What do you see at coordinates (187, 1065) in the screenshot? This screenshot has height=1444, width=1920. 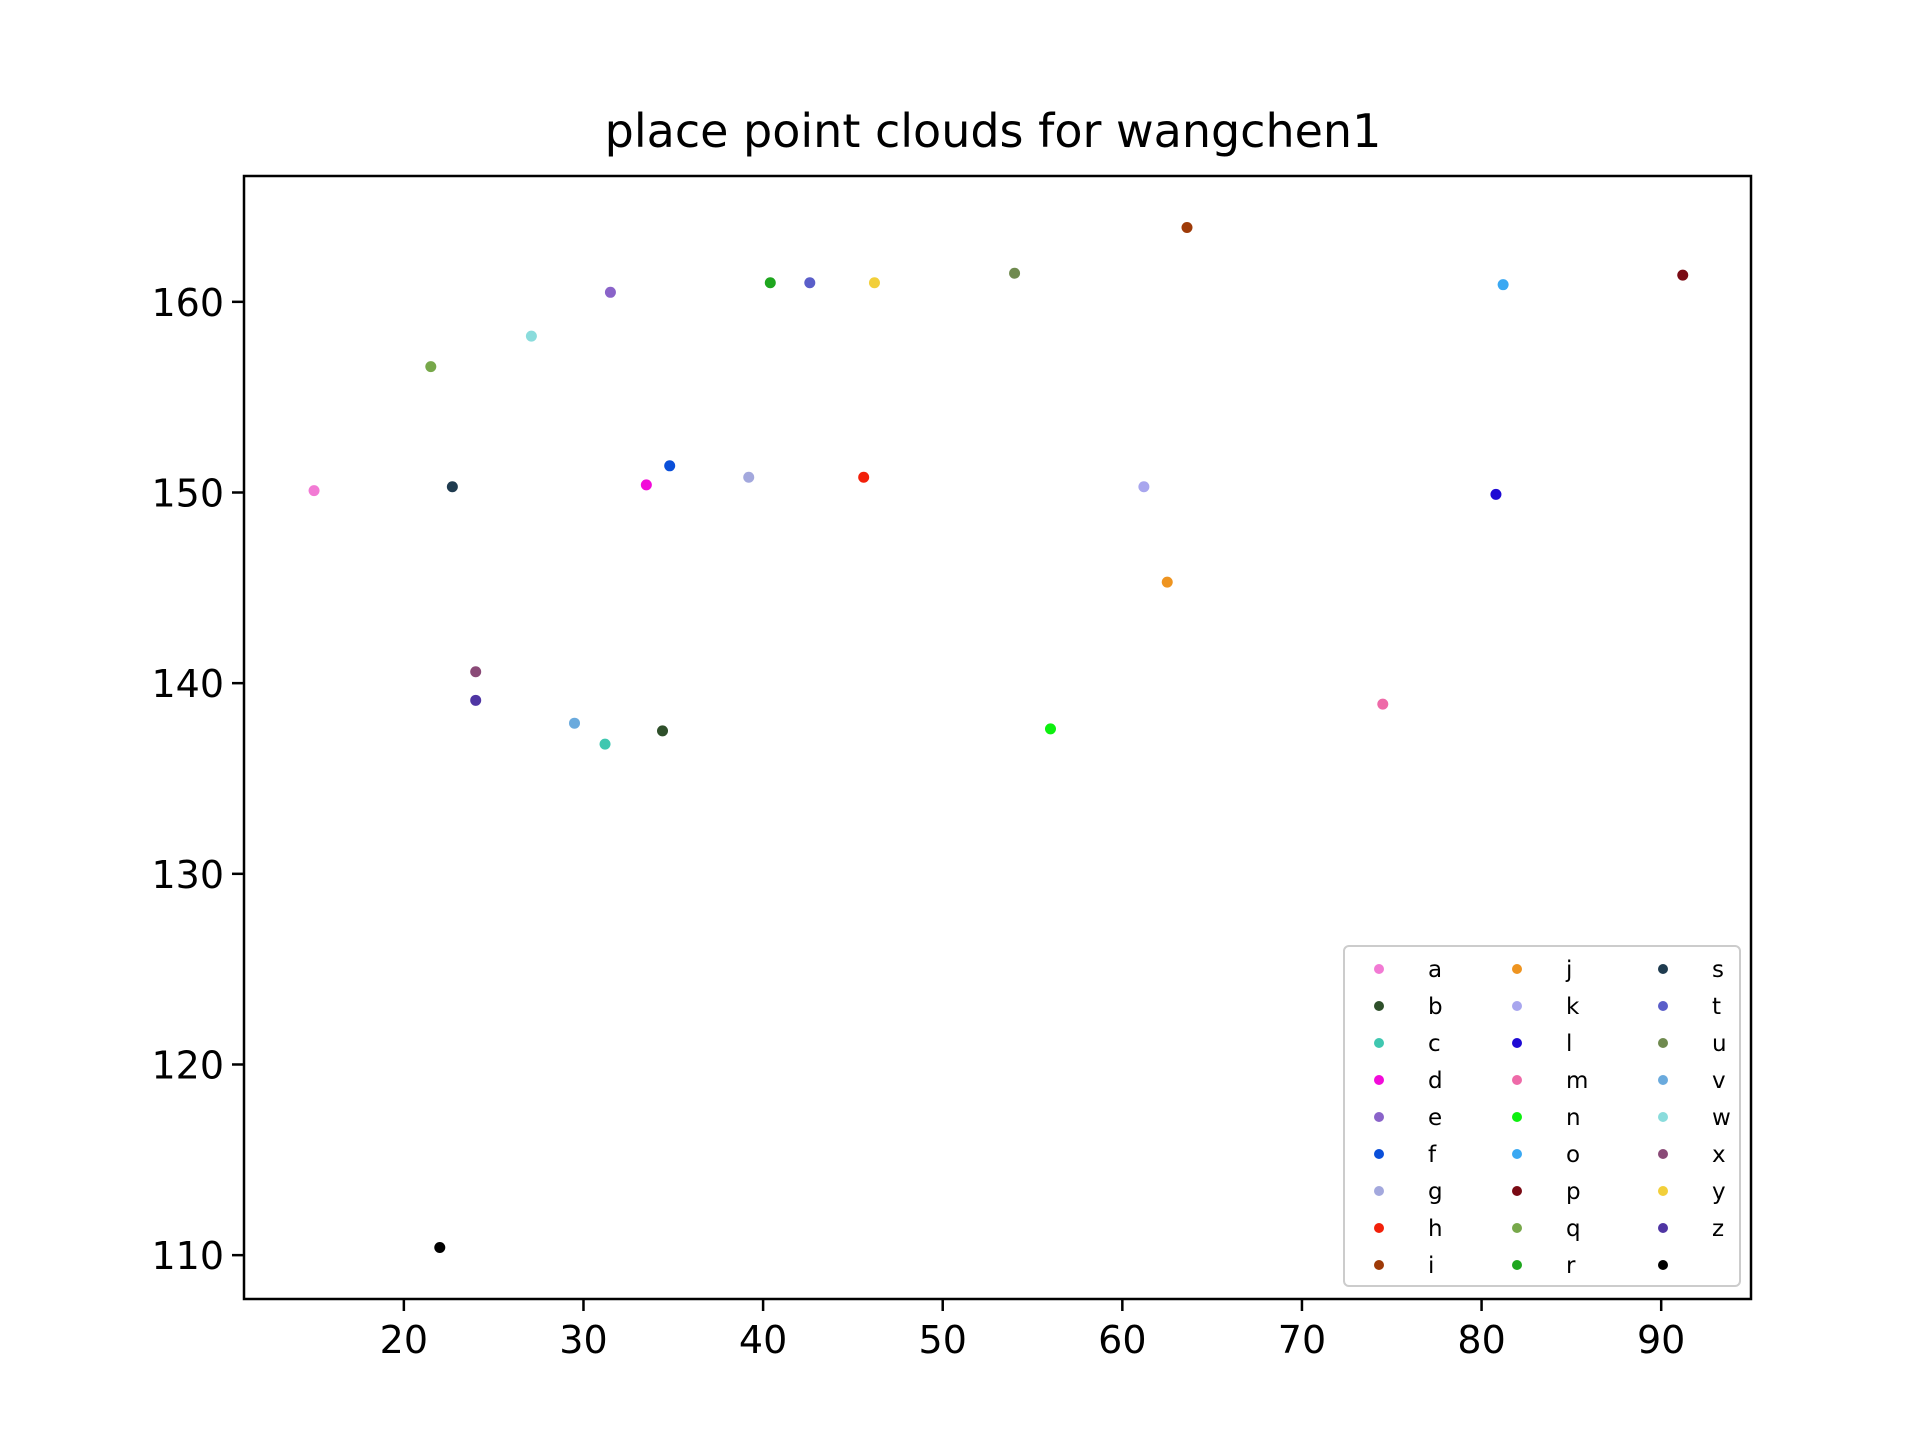 I see `y-tick-label: 120` at bounding box center [187, 1065].